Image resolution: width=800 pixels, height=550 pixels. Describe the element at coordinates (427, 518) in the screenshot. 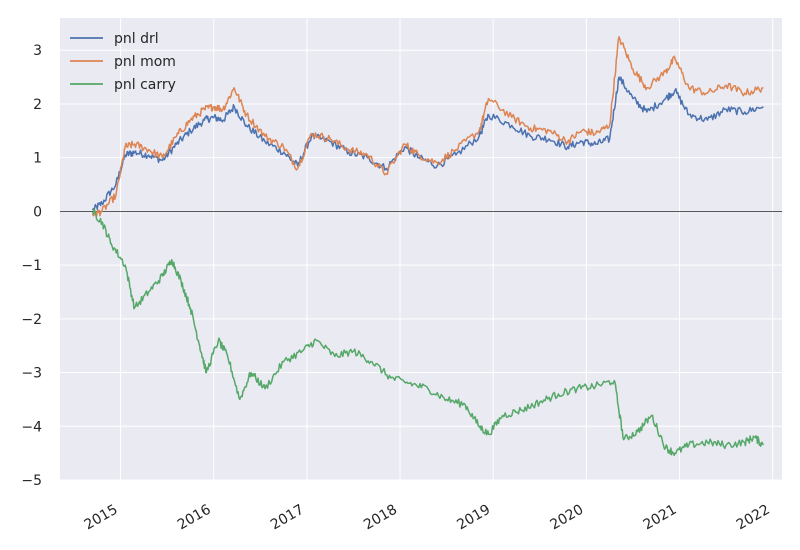

I see `x-axis-ticks: 2015 2016 2017 2018 2019 2020 2021 2022` at that location.